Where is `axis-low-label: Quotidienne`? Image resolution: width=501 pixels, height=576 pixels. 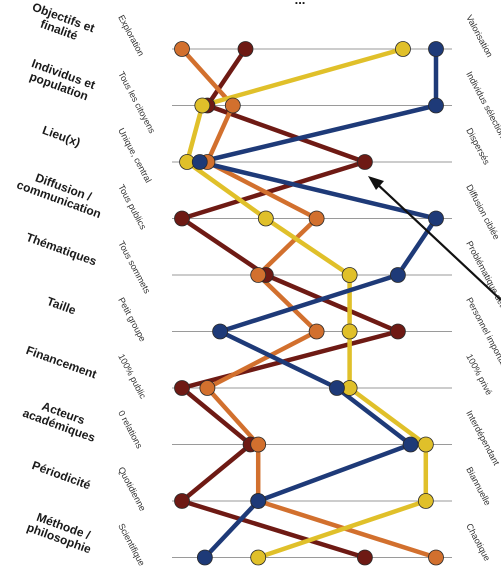 axis-low-label: Quotidienne is located at coordinates (132, 489).